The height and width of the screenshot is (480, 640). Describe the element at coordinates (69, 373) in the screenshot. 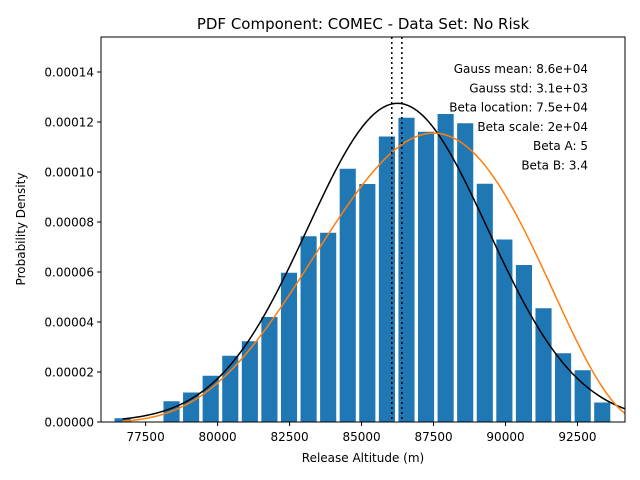

I see `y-tick-label: 0.00002` at that location.